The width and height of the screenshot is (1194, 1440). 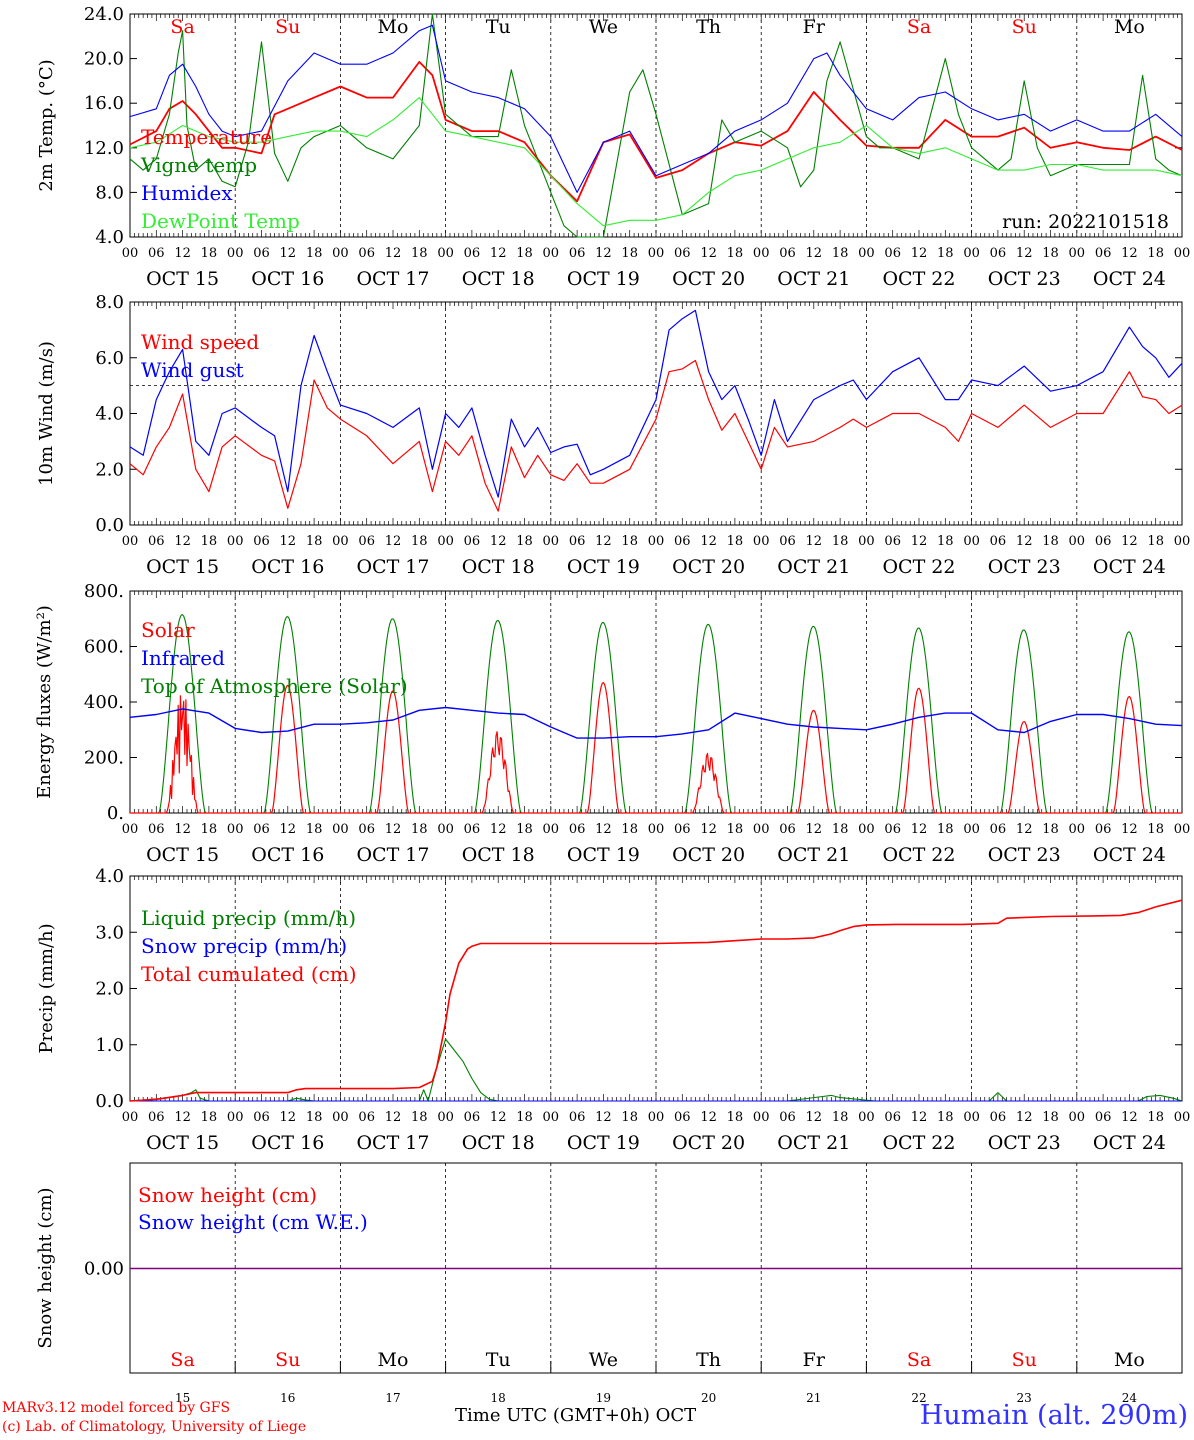 What do you see at coordinates (274, 686) in the screenshot?
I see `legend-toa-solar: Top of Atmosphere (Solar)` at bounding box center [274, 686].